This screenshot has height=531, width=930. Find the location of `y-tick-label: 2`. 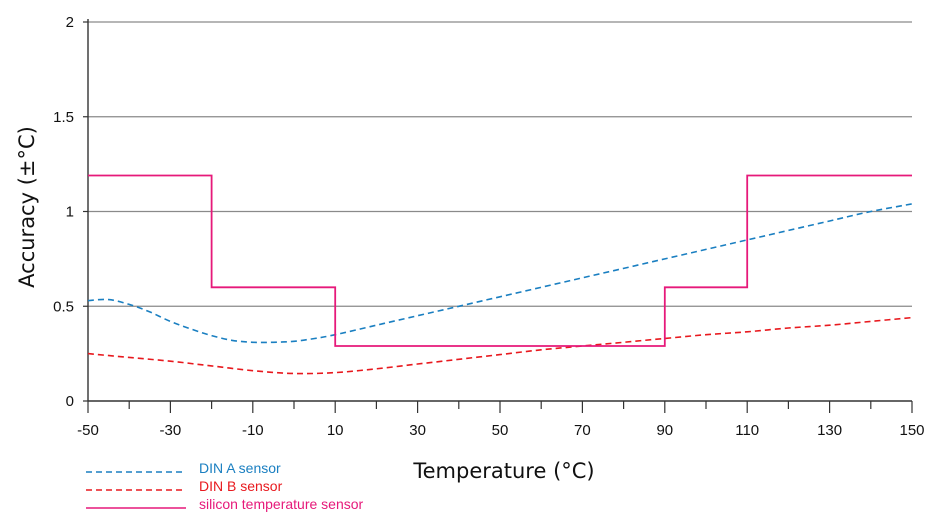

y-tick-label: 2 is located at coordinates (70, 22).